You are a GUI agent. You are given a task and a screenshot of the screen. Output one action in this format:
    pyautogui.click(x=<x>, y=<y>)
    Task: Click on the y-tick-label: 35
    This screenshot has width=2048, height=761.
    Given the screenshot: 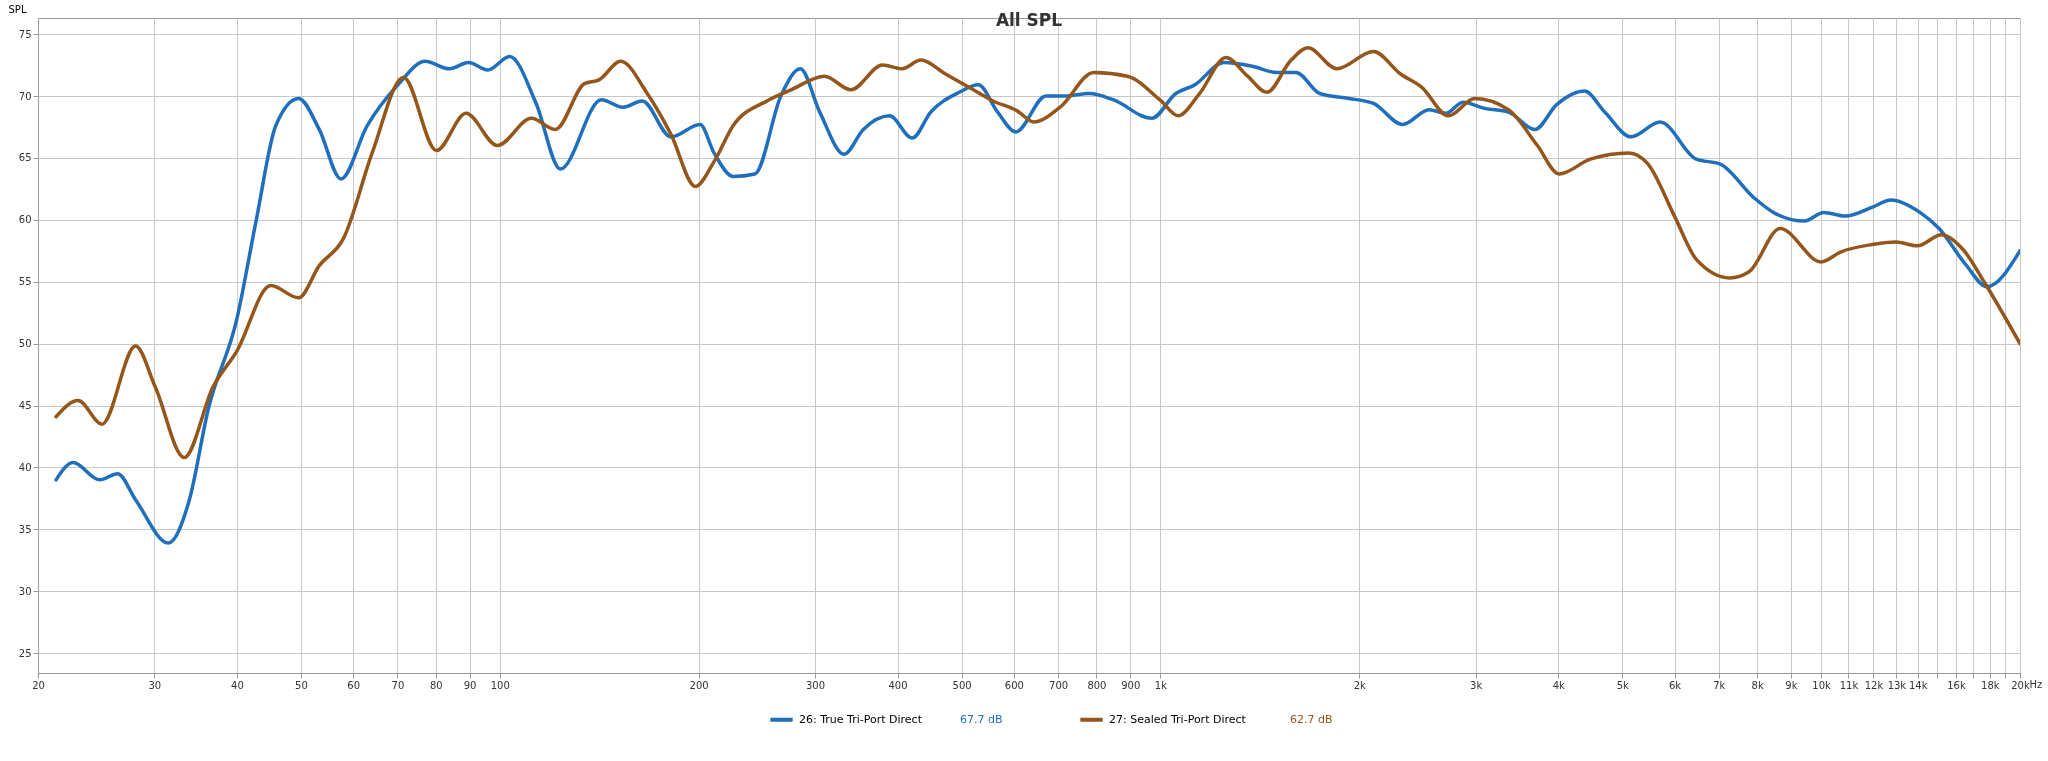 What is the action you would take?
    pyautogui.click(x=25, y=529)
    